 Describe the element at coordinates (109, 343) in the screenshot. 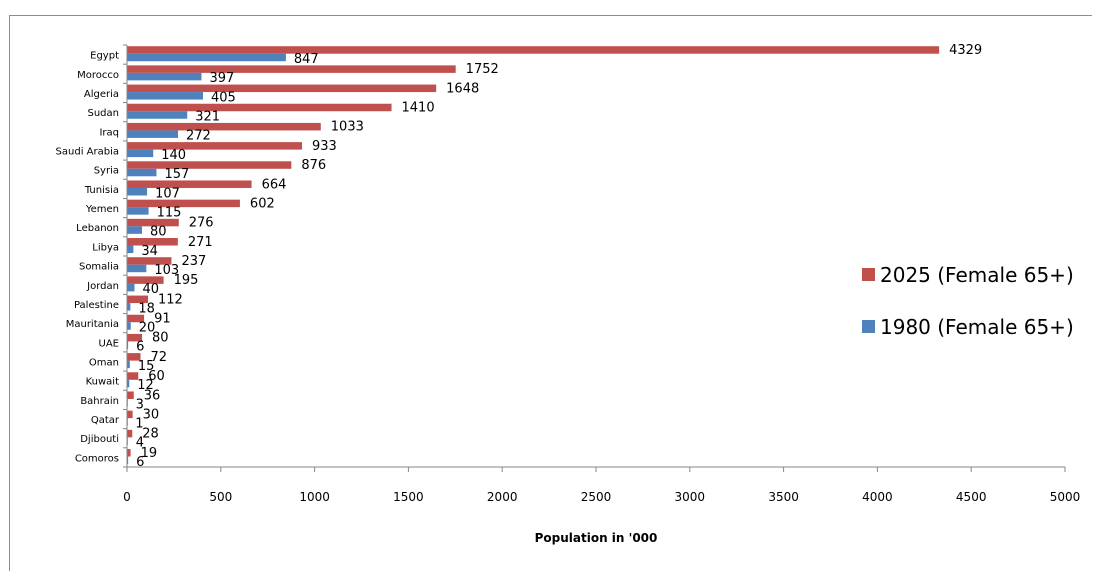

I see `category-label-uae: UAE` at that location.